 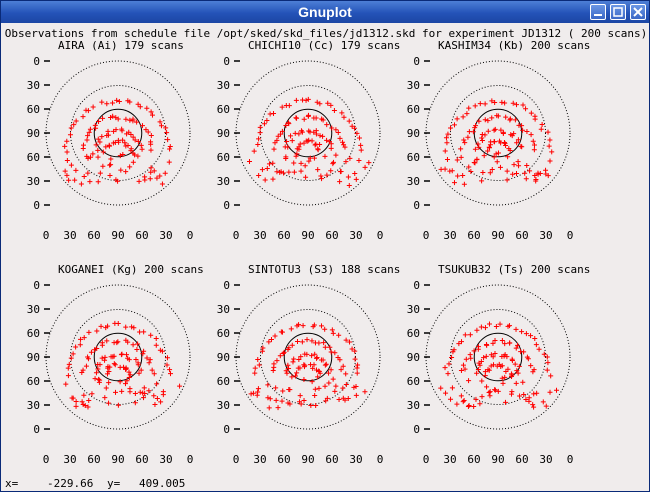 I want to click on panel-label: AIRA (Ai) 179 scans, so click(x=121, y=45).